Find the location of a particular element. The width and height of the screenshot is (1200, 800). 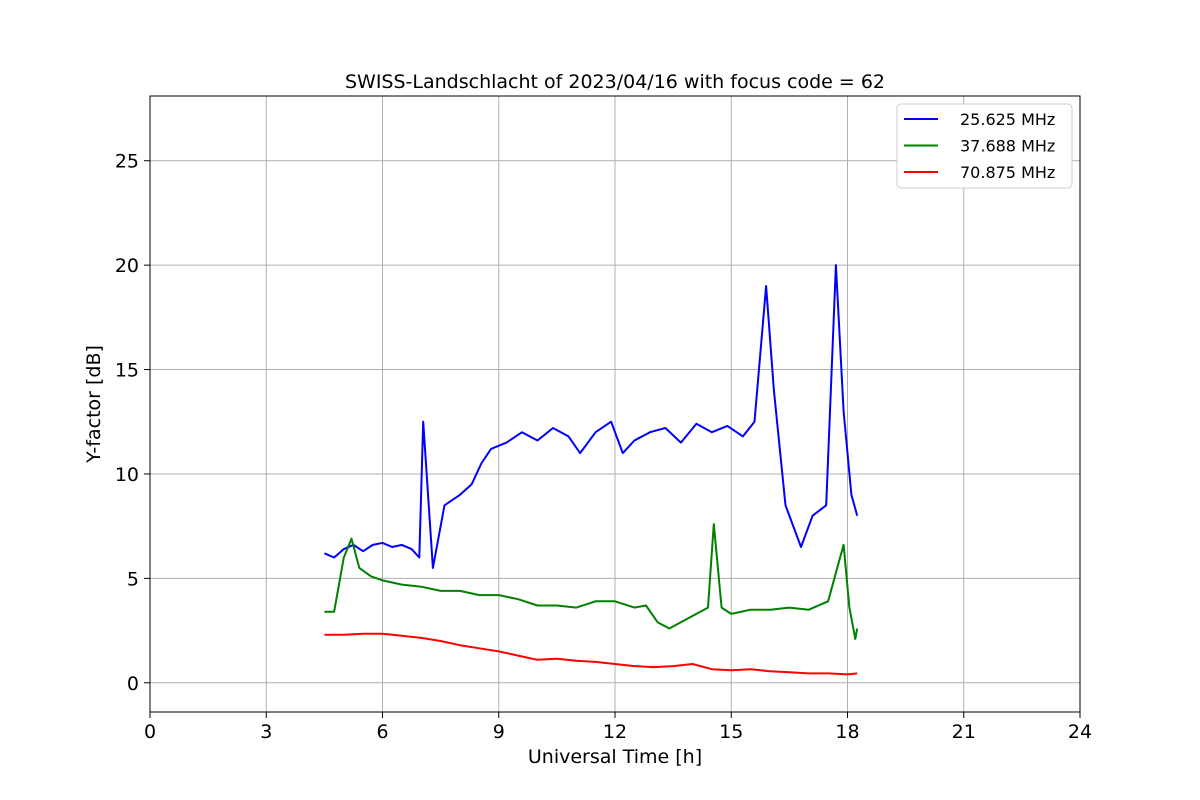

y-tick-label: 20 is located at coordinates (127, 266).